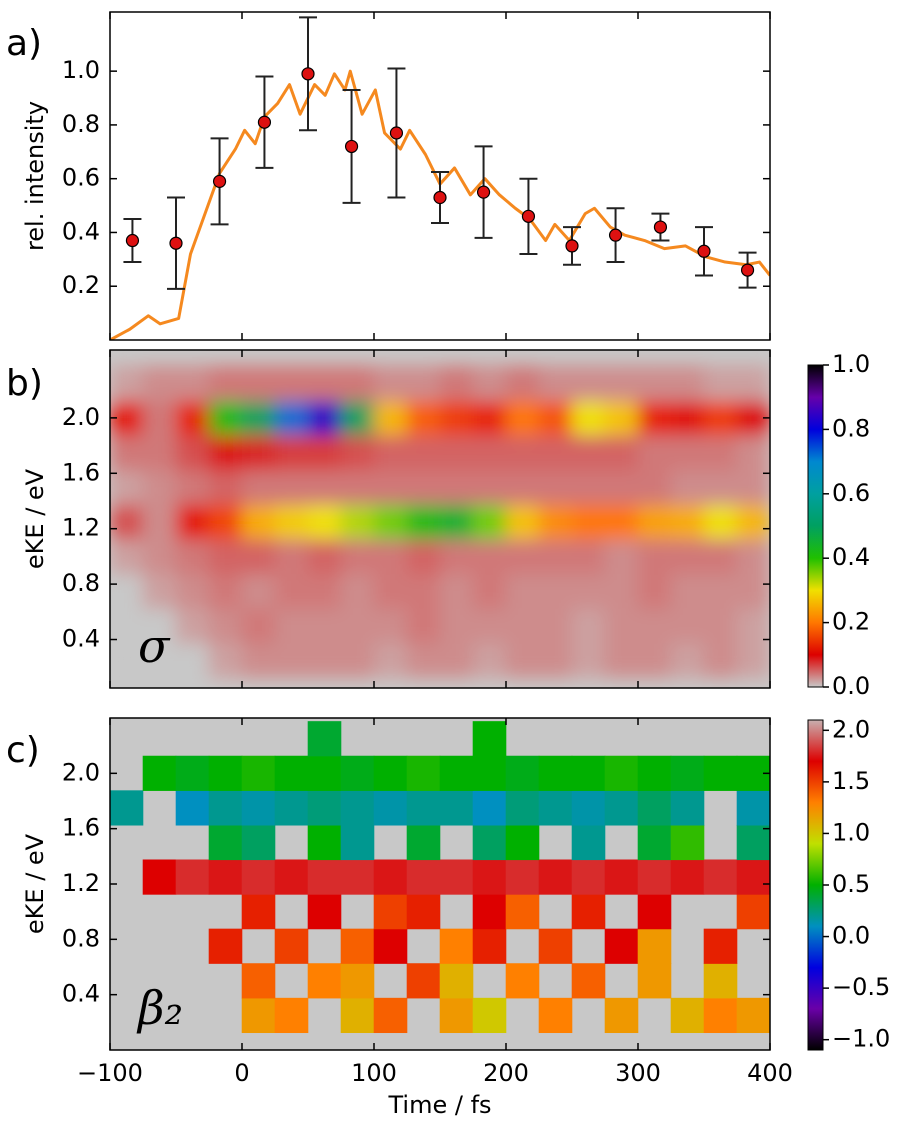 The image size is (905, 1124). Describe the element at coordinates (81, 472) in the screenshot. I see `y-tick-label: 1.6` at that location.